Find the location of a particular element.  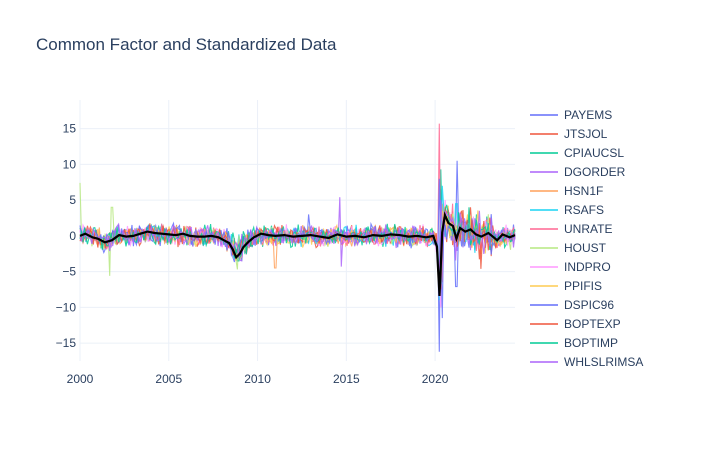

legend-label: RSAFS is located at coordinates (584, 210).